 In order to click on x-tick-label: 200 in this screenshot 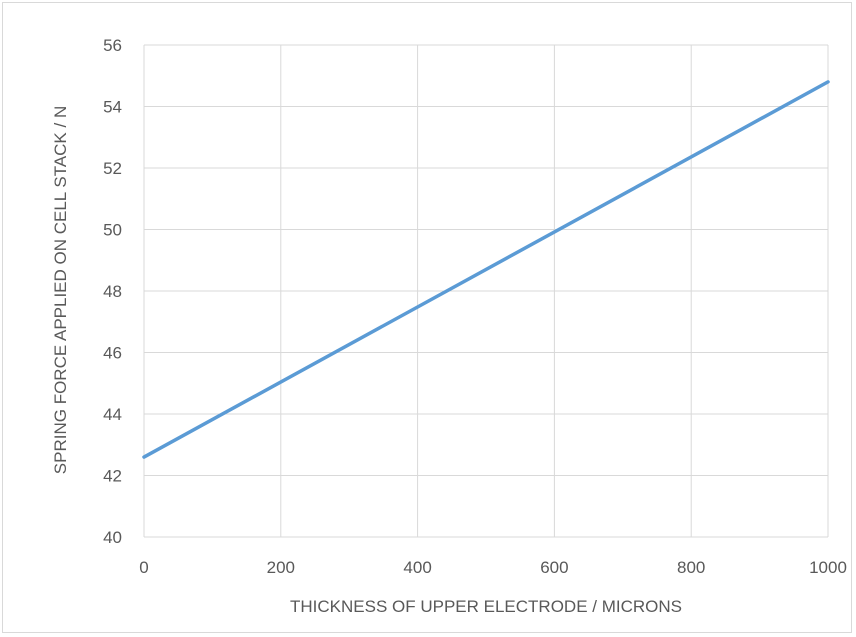, I will do `click(281, 567)`.